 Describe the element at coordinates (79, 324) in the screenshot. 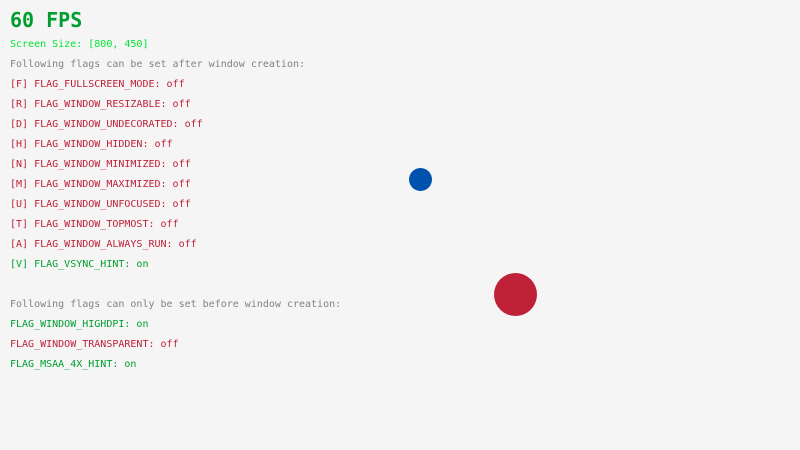

I see `flag-row: FLAG_WINDOW_HIGHDPI: on` at that location.